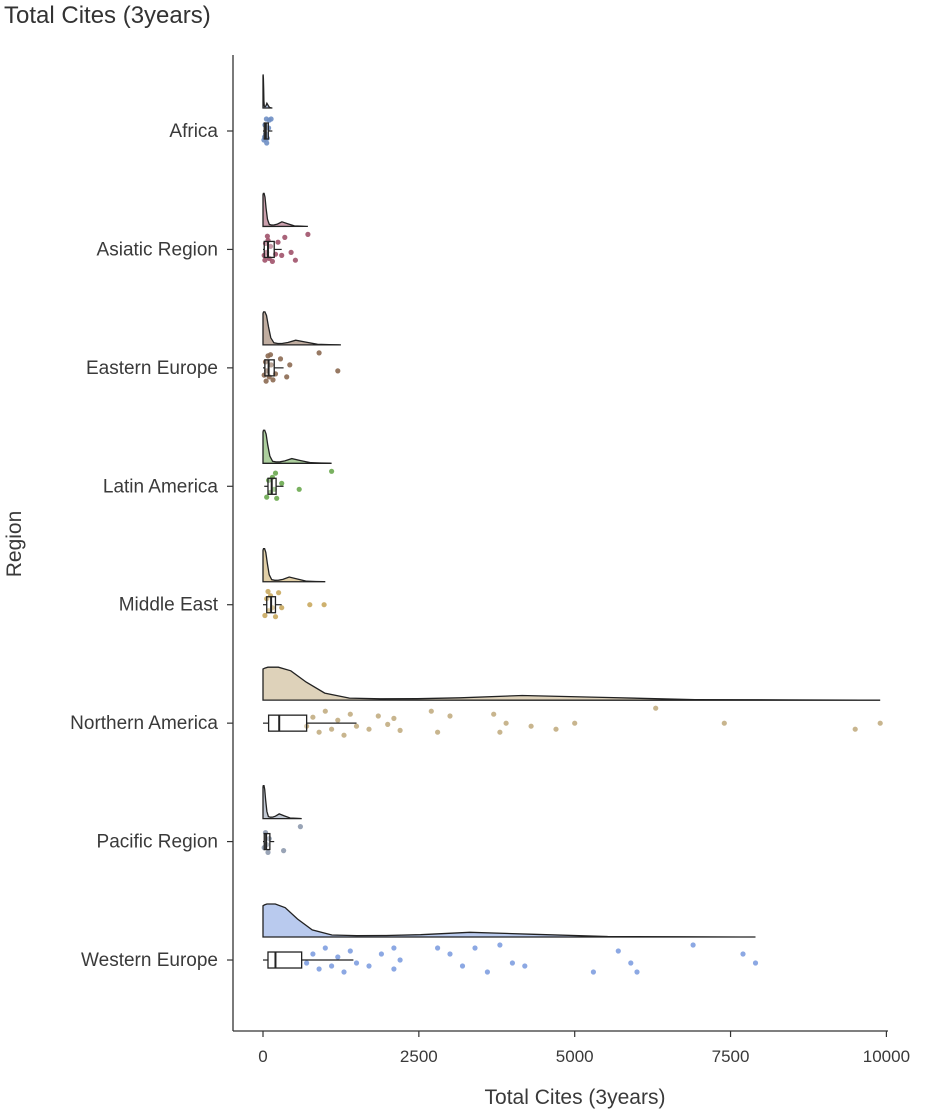  Describe the element at coordinates (14, 544) in the screenshot. I see `y-axis-title: Region` at that location.